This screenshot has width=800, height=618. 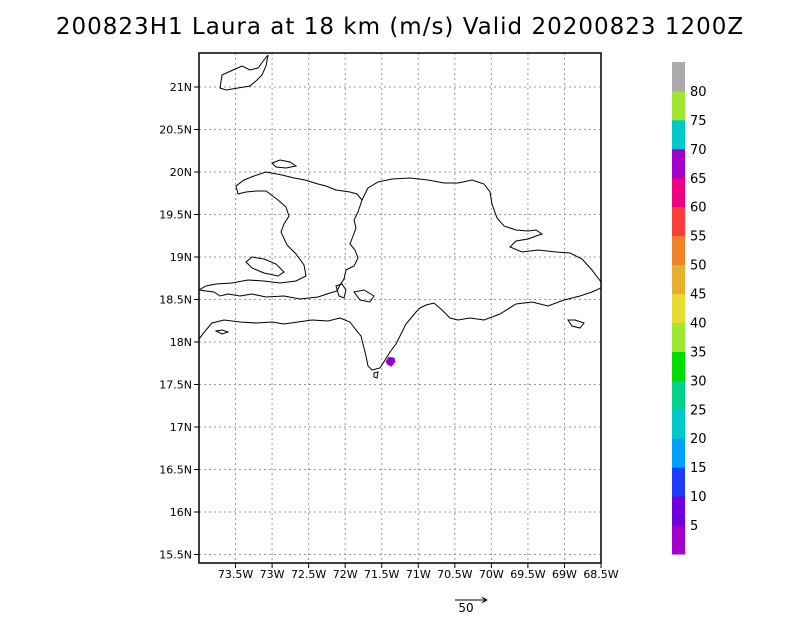 What do you see at coordinates (175, 130) in the screenshot?
I see `lat-tick-label: 20.5N` at bounding box center [175, 130].